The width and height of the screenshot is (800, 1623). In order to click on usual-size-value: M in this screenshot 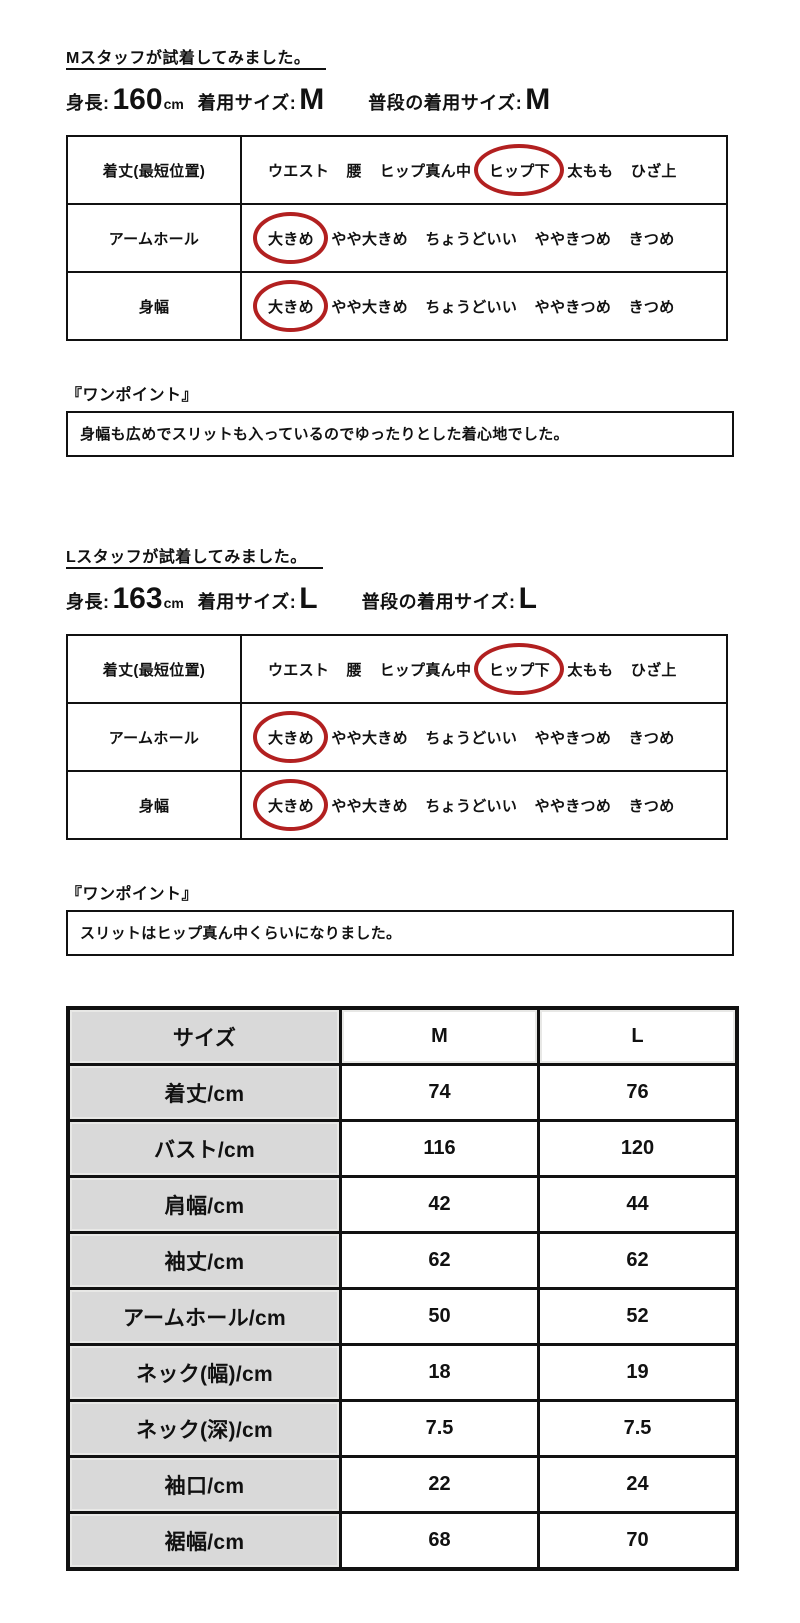, I will do `click(538, 99)`.